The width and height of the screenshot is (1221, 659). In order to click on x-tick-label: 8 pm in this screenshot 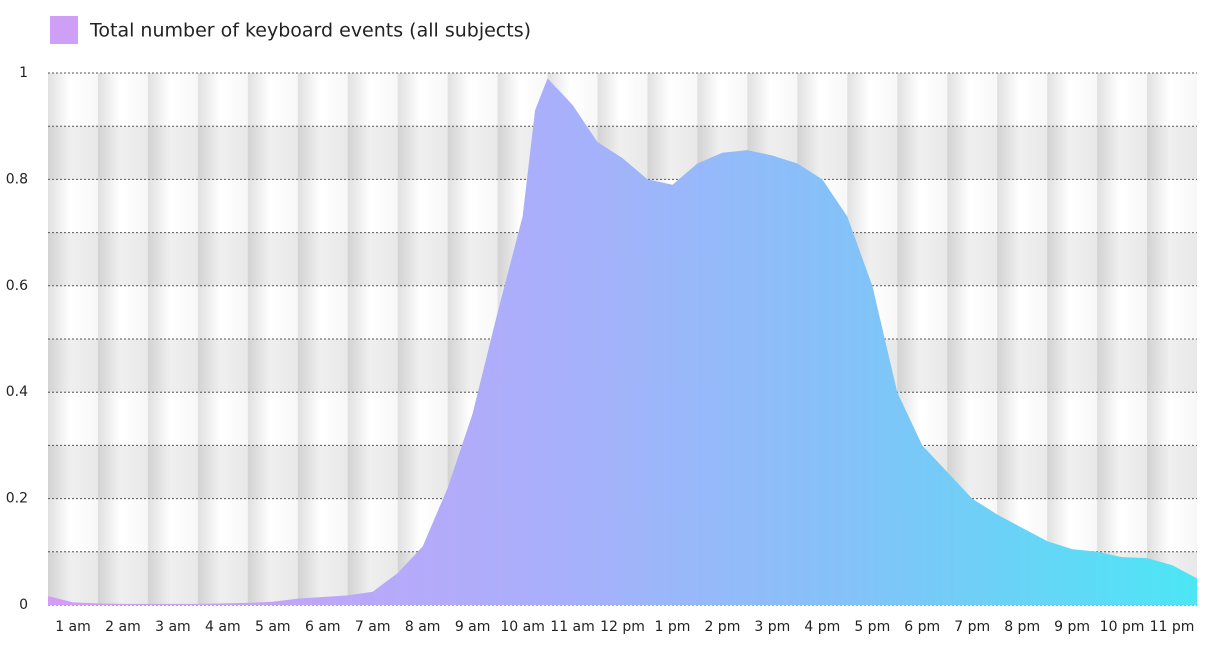, I will do `click(1022, 627)`.